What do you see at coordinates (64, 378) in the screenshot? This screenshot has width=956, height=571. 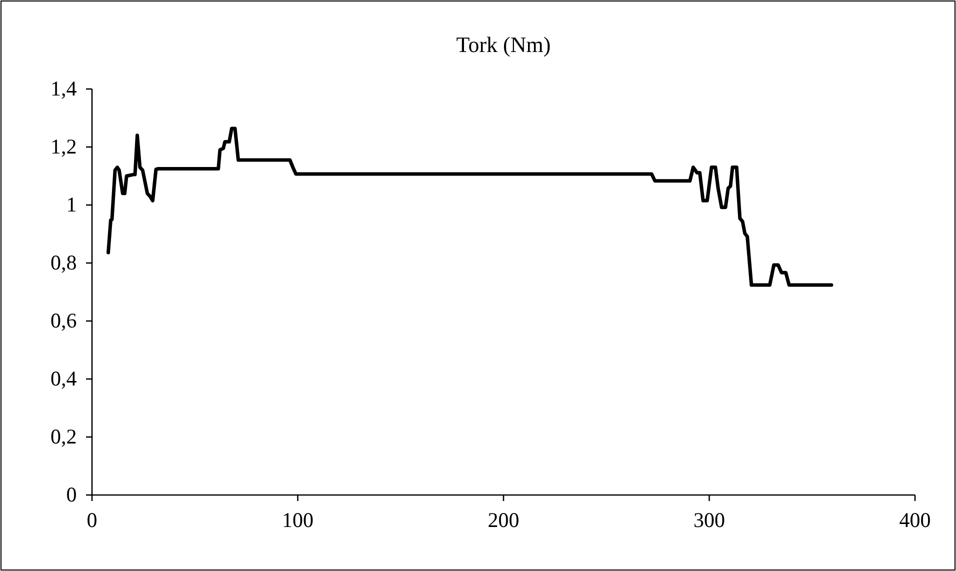 I see `y-tick-label: 0,4` at bounding box center [64, 378].